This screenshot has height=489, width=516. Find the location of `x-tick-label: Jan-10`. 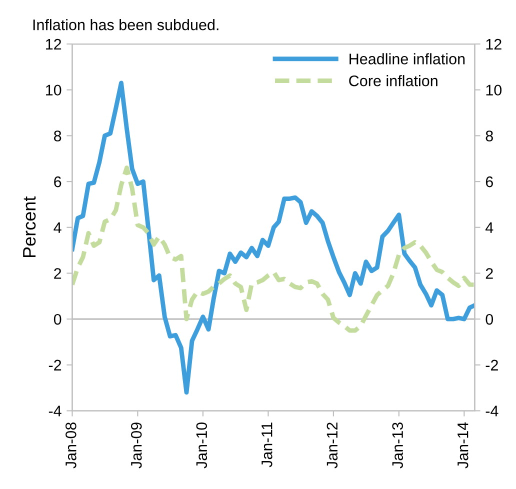

x-tick-label: Jan-10 is located at coordinates (202, 445).